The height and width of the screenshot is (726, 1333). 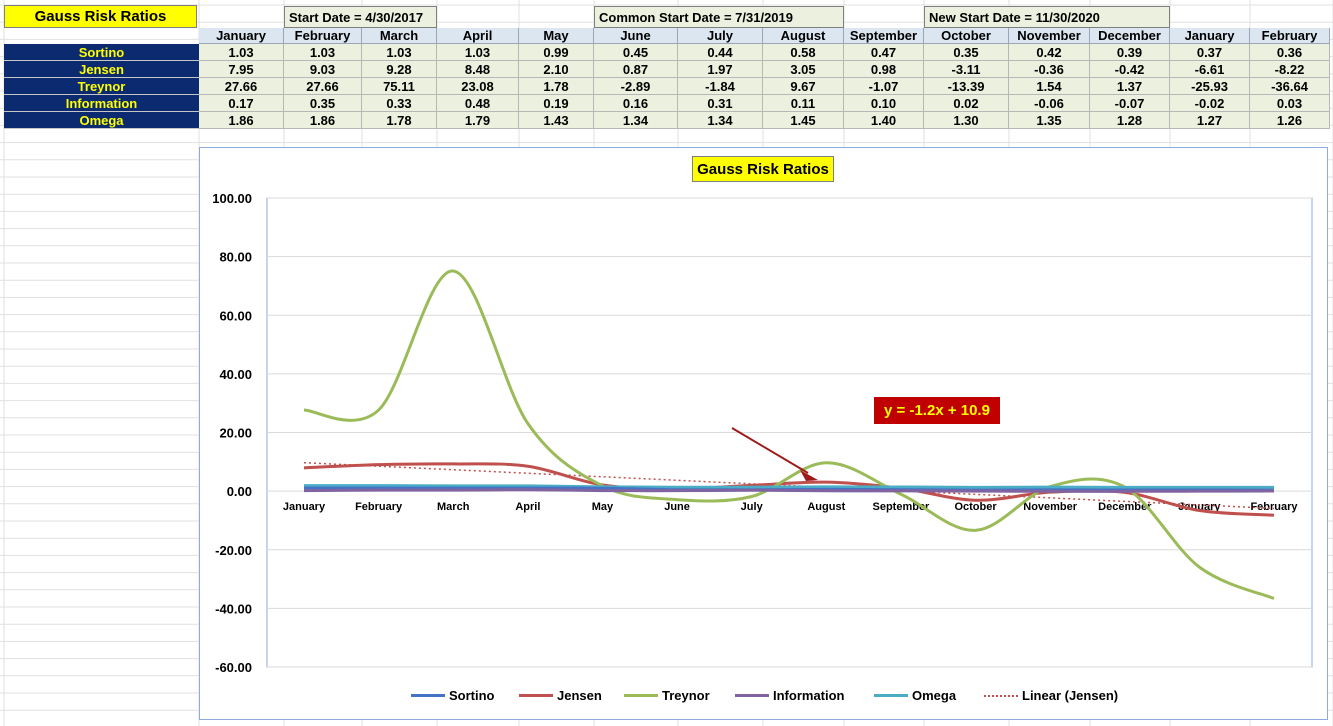 What do you see at coordinates (1049, 52) in the screenshot?
I see `table-cell: 0.42` at bounding box center [1049, 52].